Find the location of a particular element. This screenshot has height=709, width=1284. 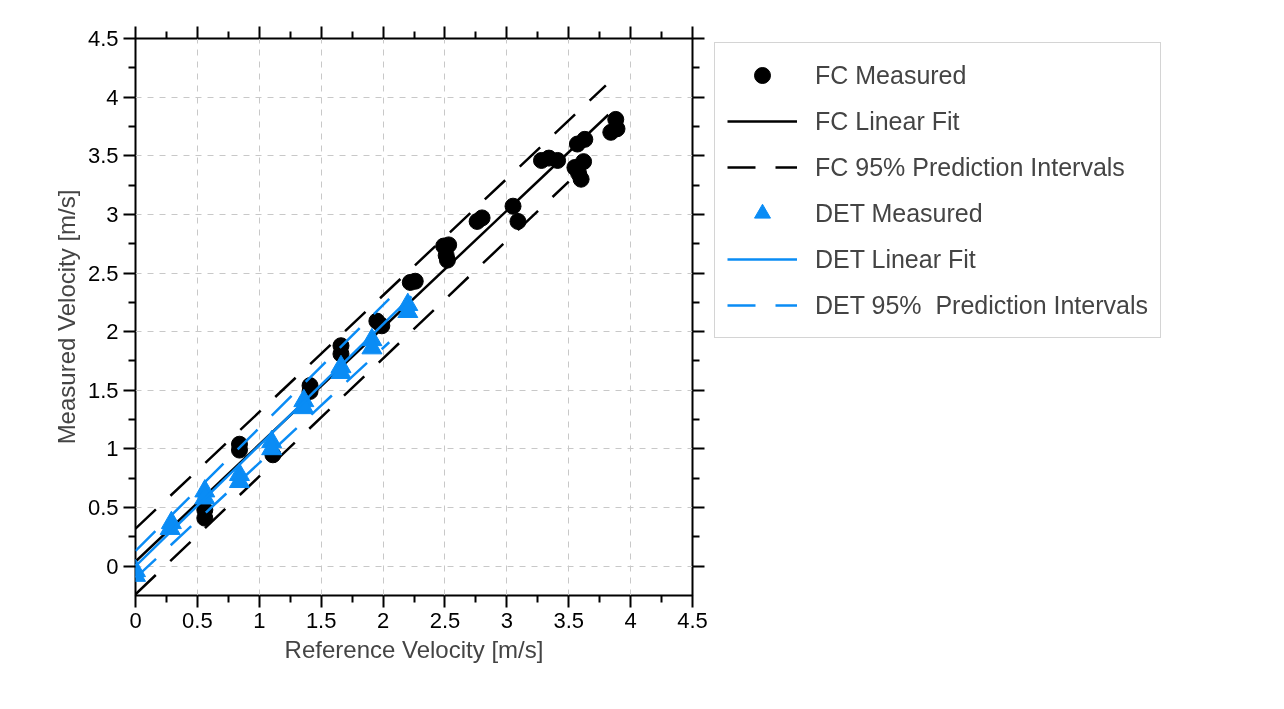

legend-label: DET 95% Prediction Intervals is located at coordinates (981, 305).